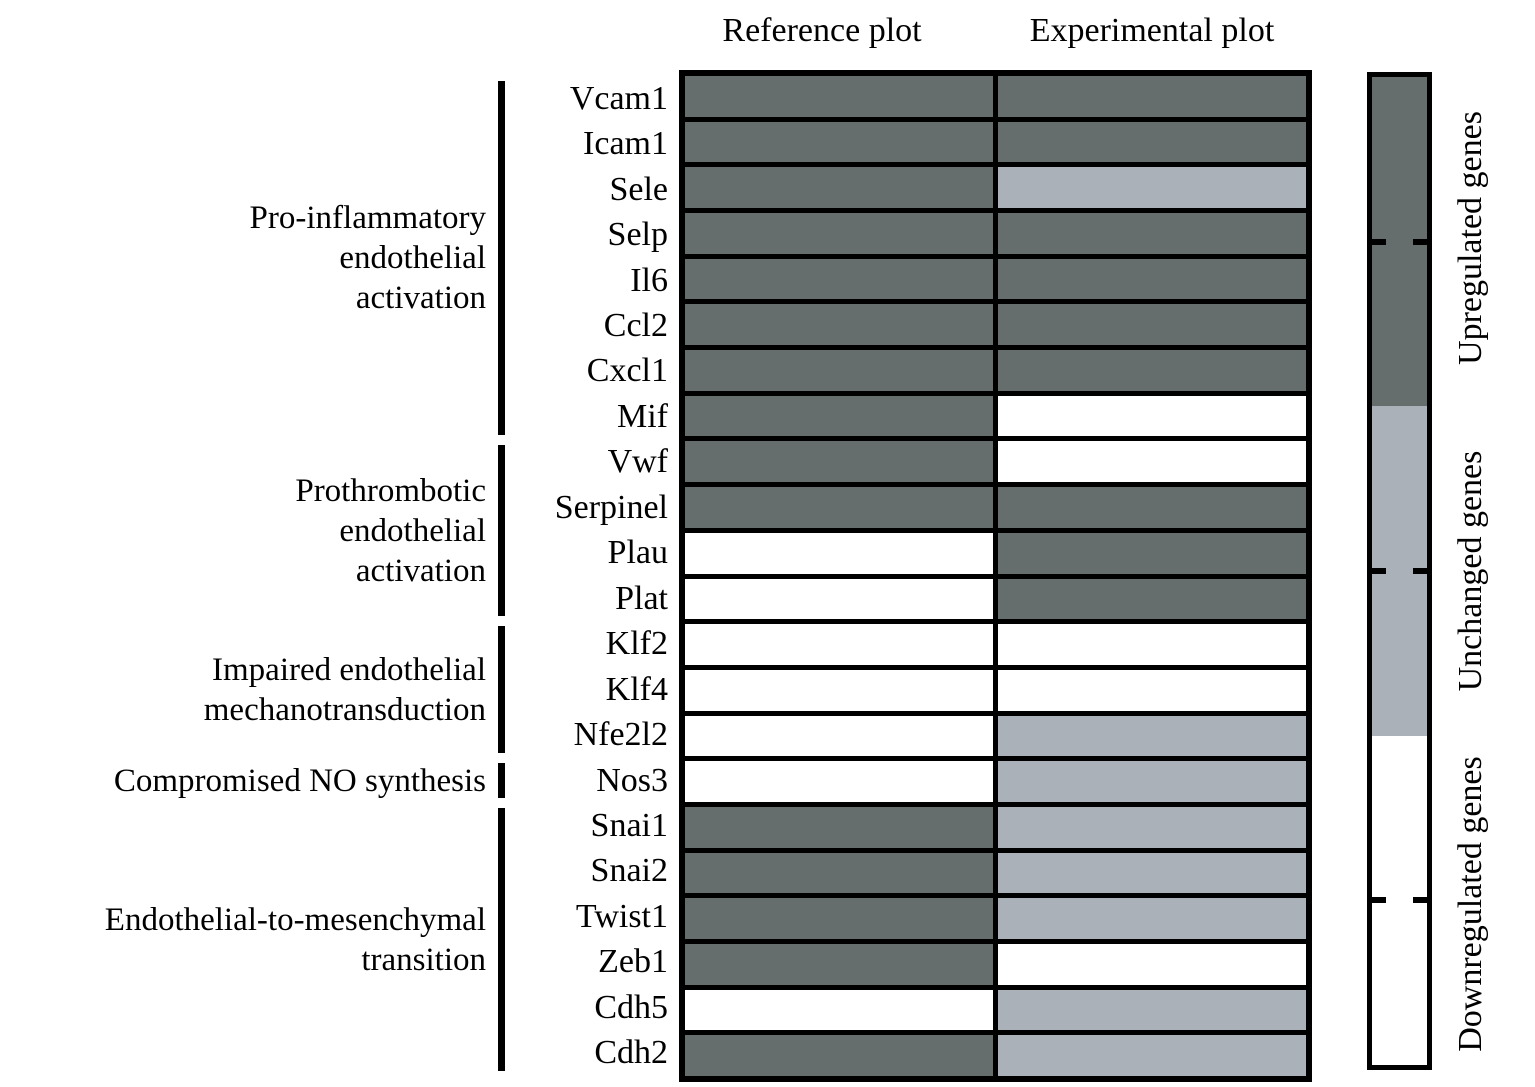  Describe the element at coordinates (635, 325) in the screenshot. I see `gene-label-ccl2: Ccl2` at that location.